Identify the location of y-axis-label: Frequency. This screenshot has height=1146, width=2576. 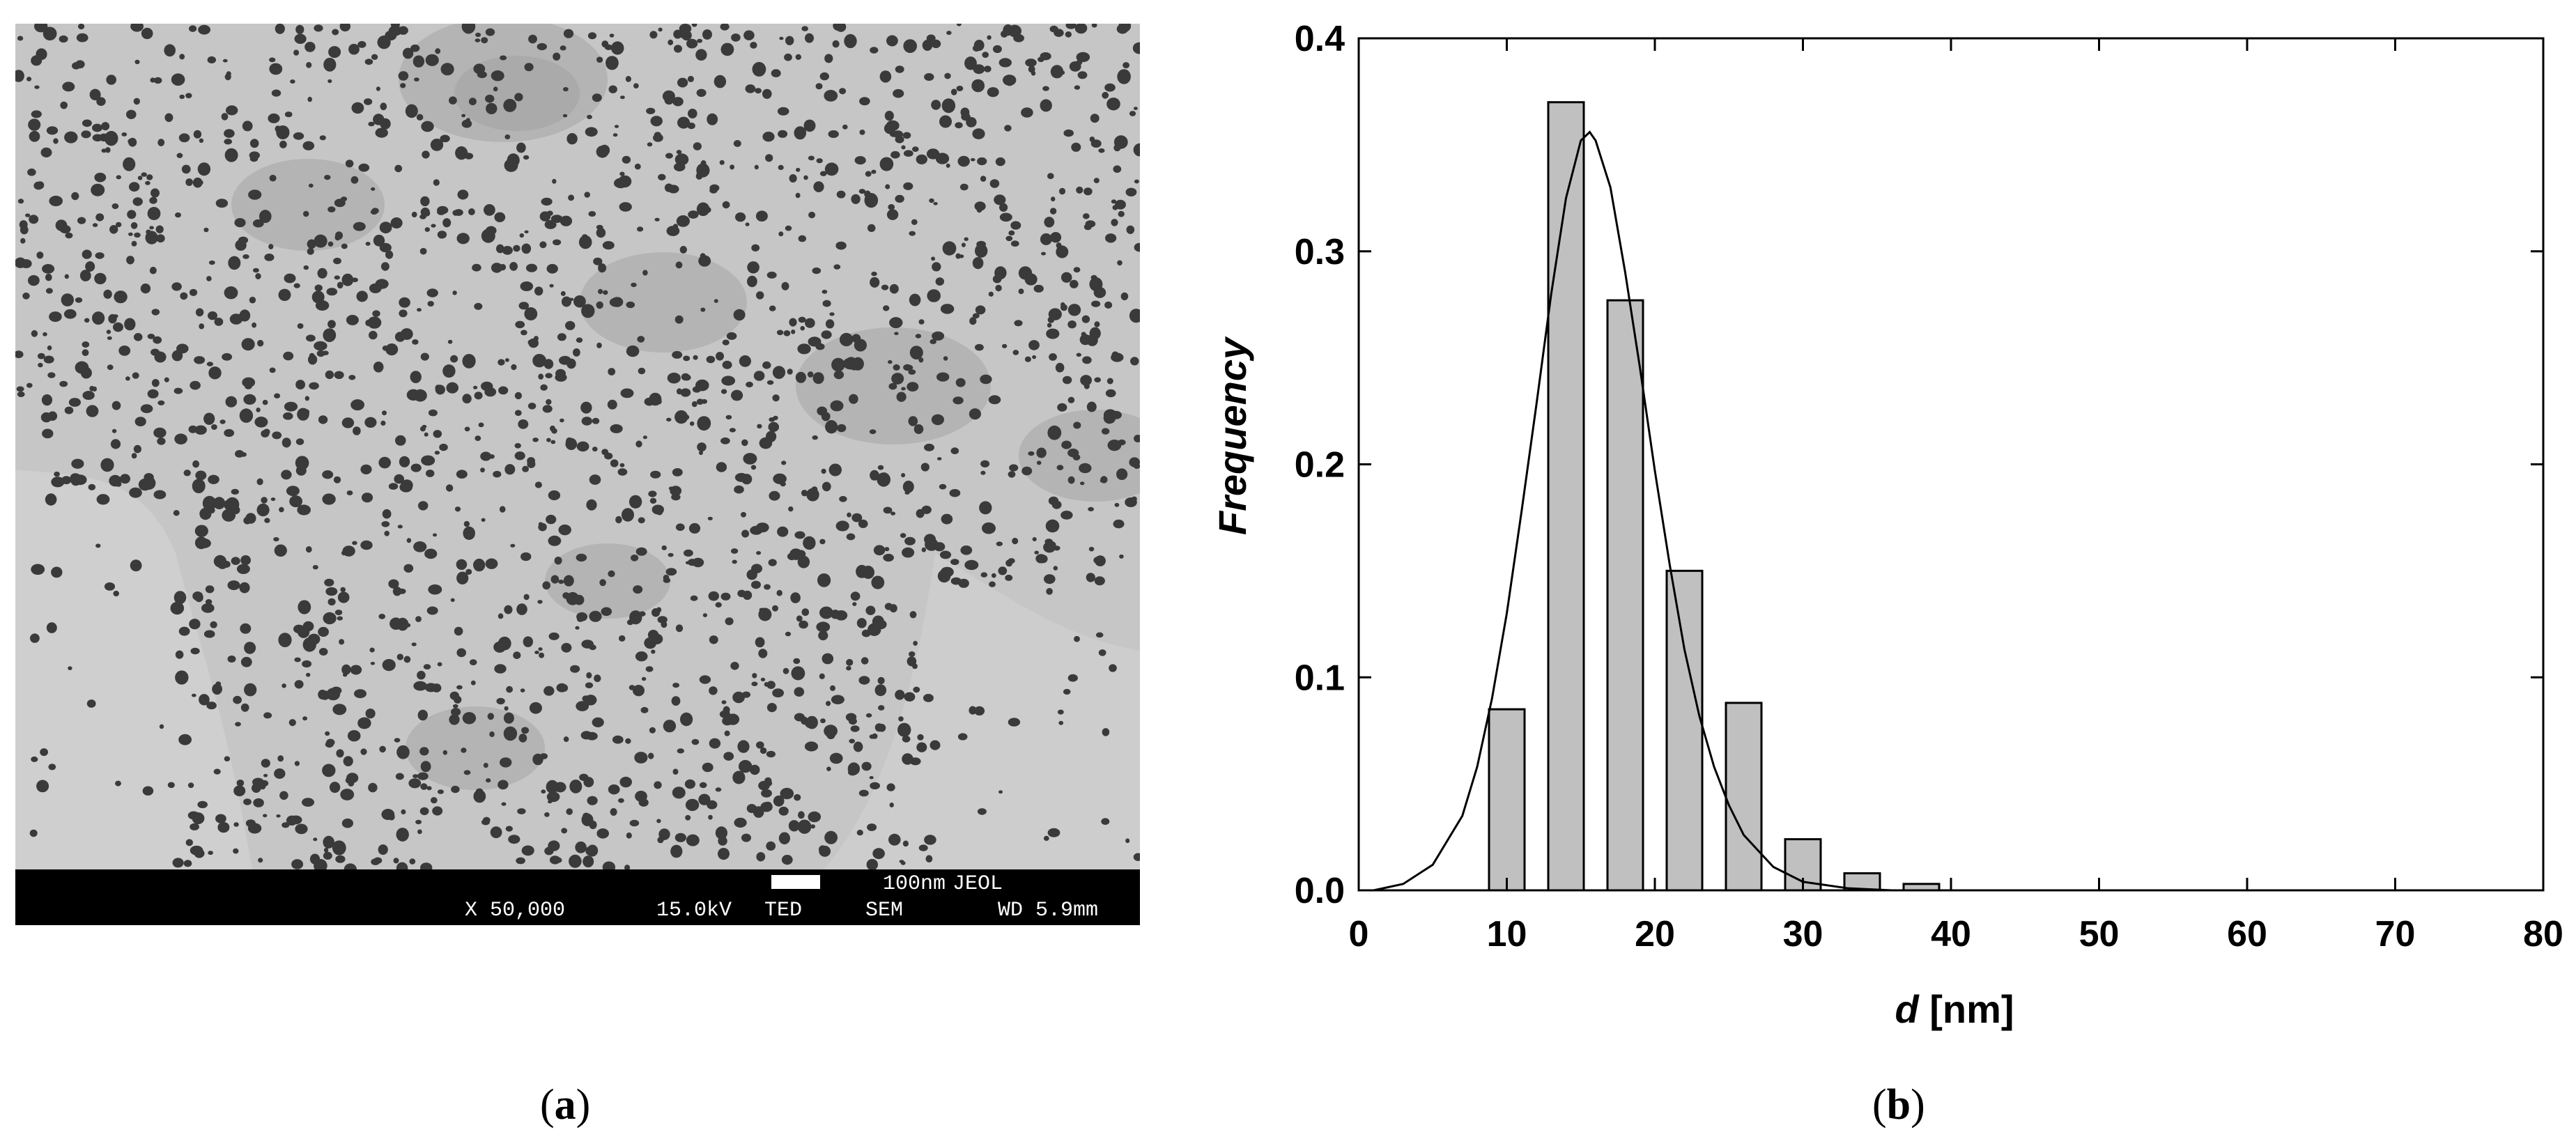
(1232, 435).